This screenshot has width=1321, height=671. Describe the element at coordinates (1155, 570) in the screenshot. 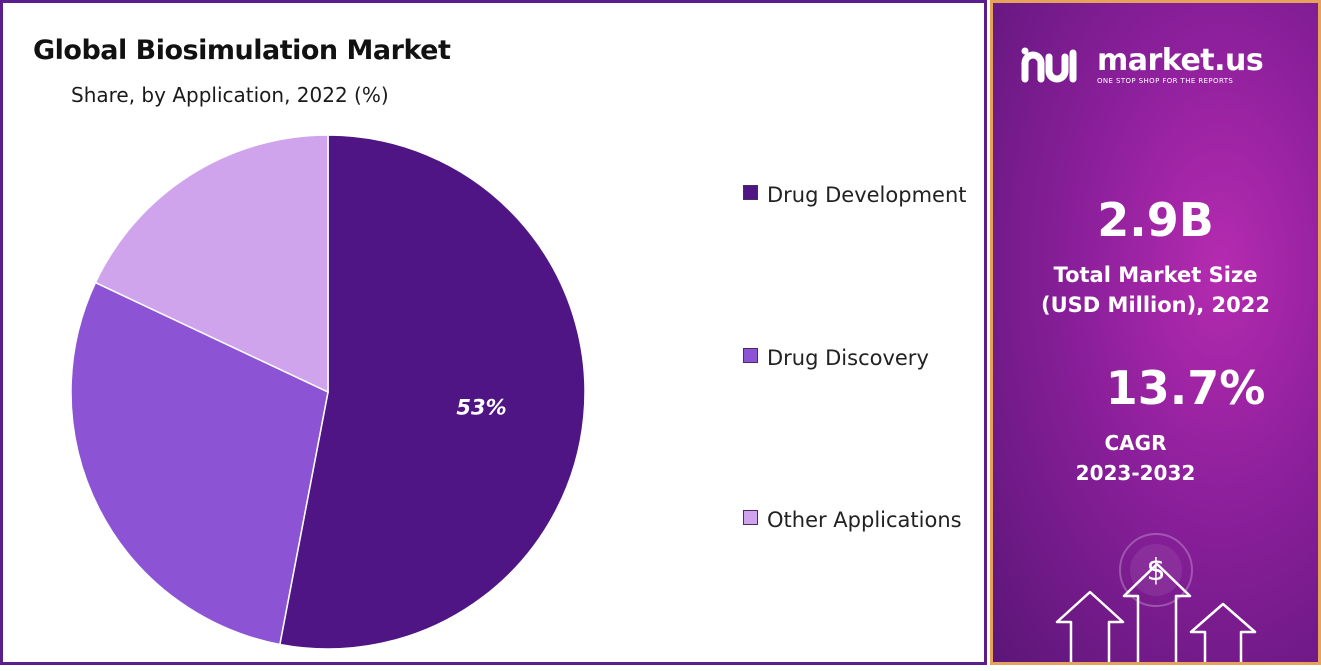

I see `dollar-symbol: $` at that location.